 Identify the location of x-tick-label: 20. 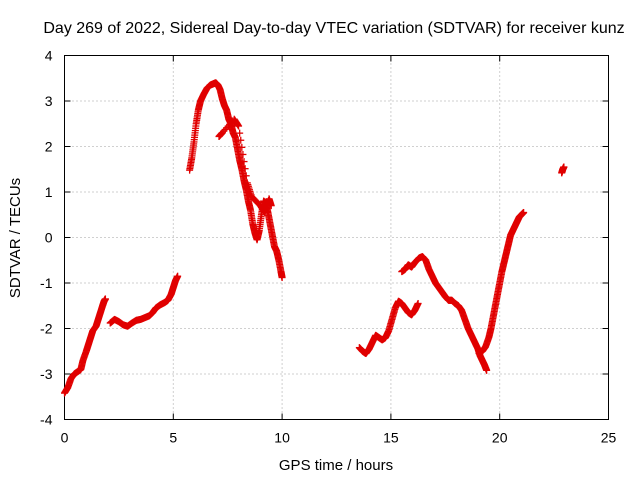
(500, 438).